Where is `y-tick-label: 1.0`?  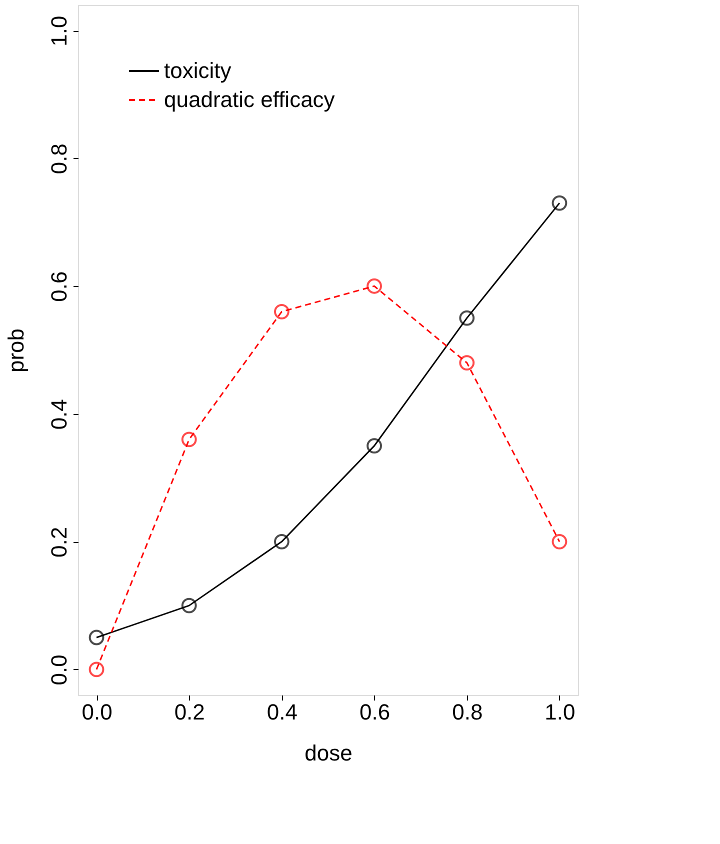 y-tick-label: 1.0 is located at coordinates (59, 31).